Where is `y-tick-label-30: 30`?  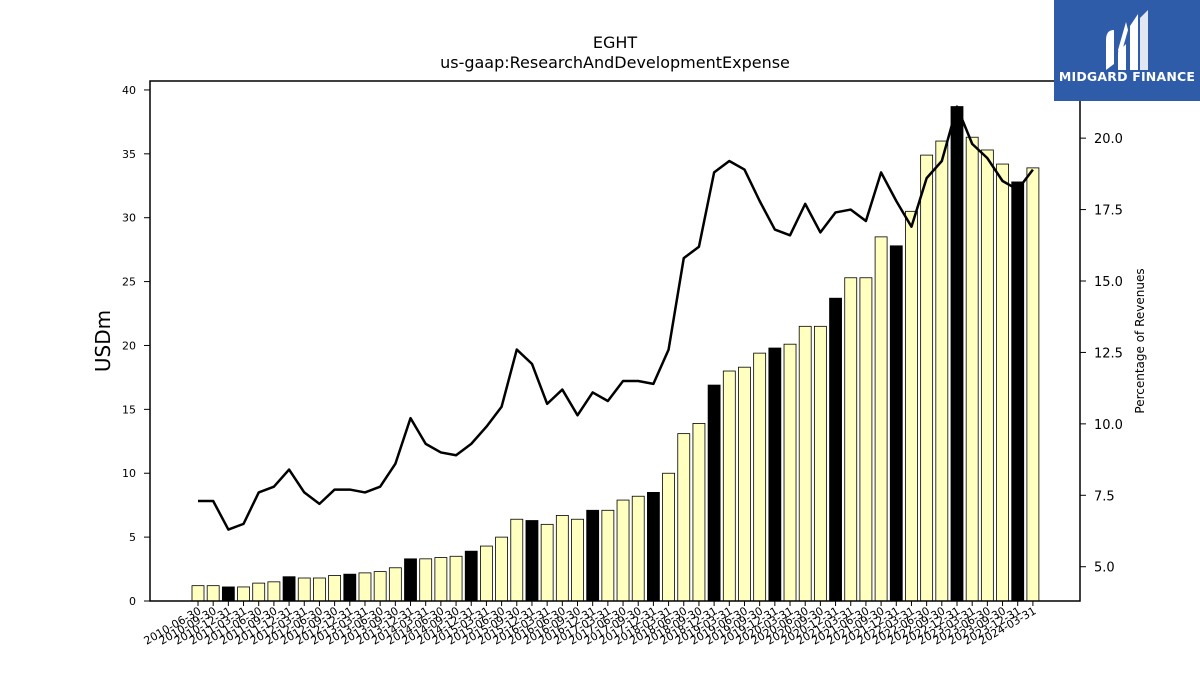
y-tick-label-30: 30 is located at coordinates (129, 218).